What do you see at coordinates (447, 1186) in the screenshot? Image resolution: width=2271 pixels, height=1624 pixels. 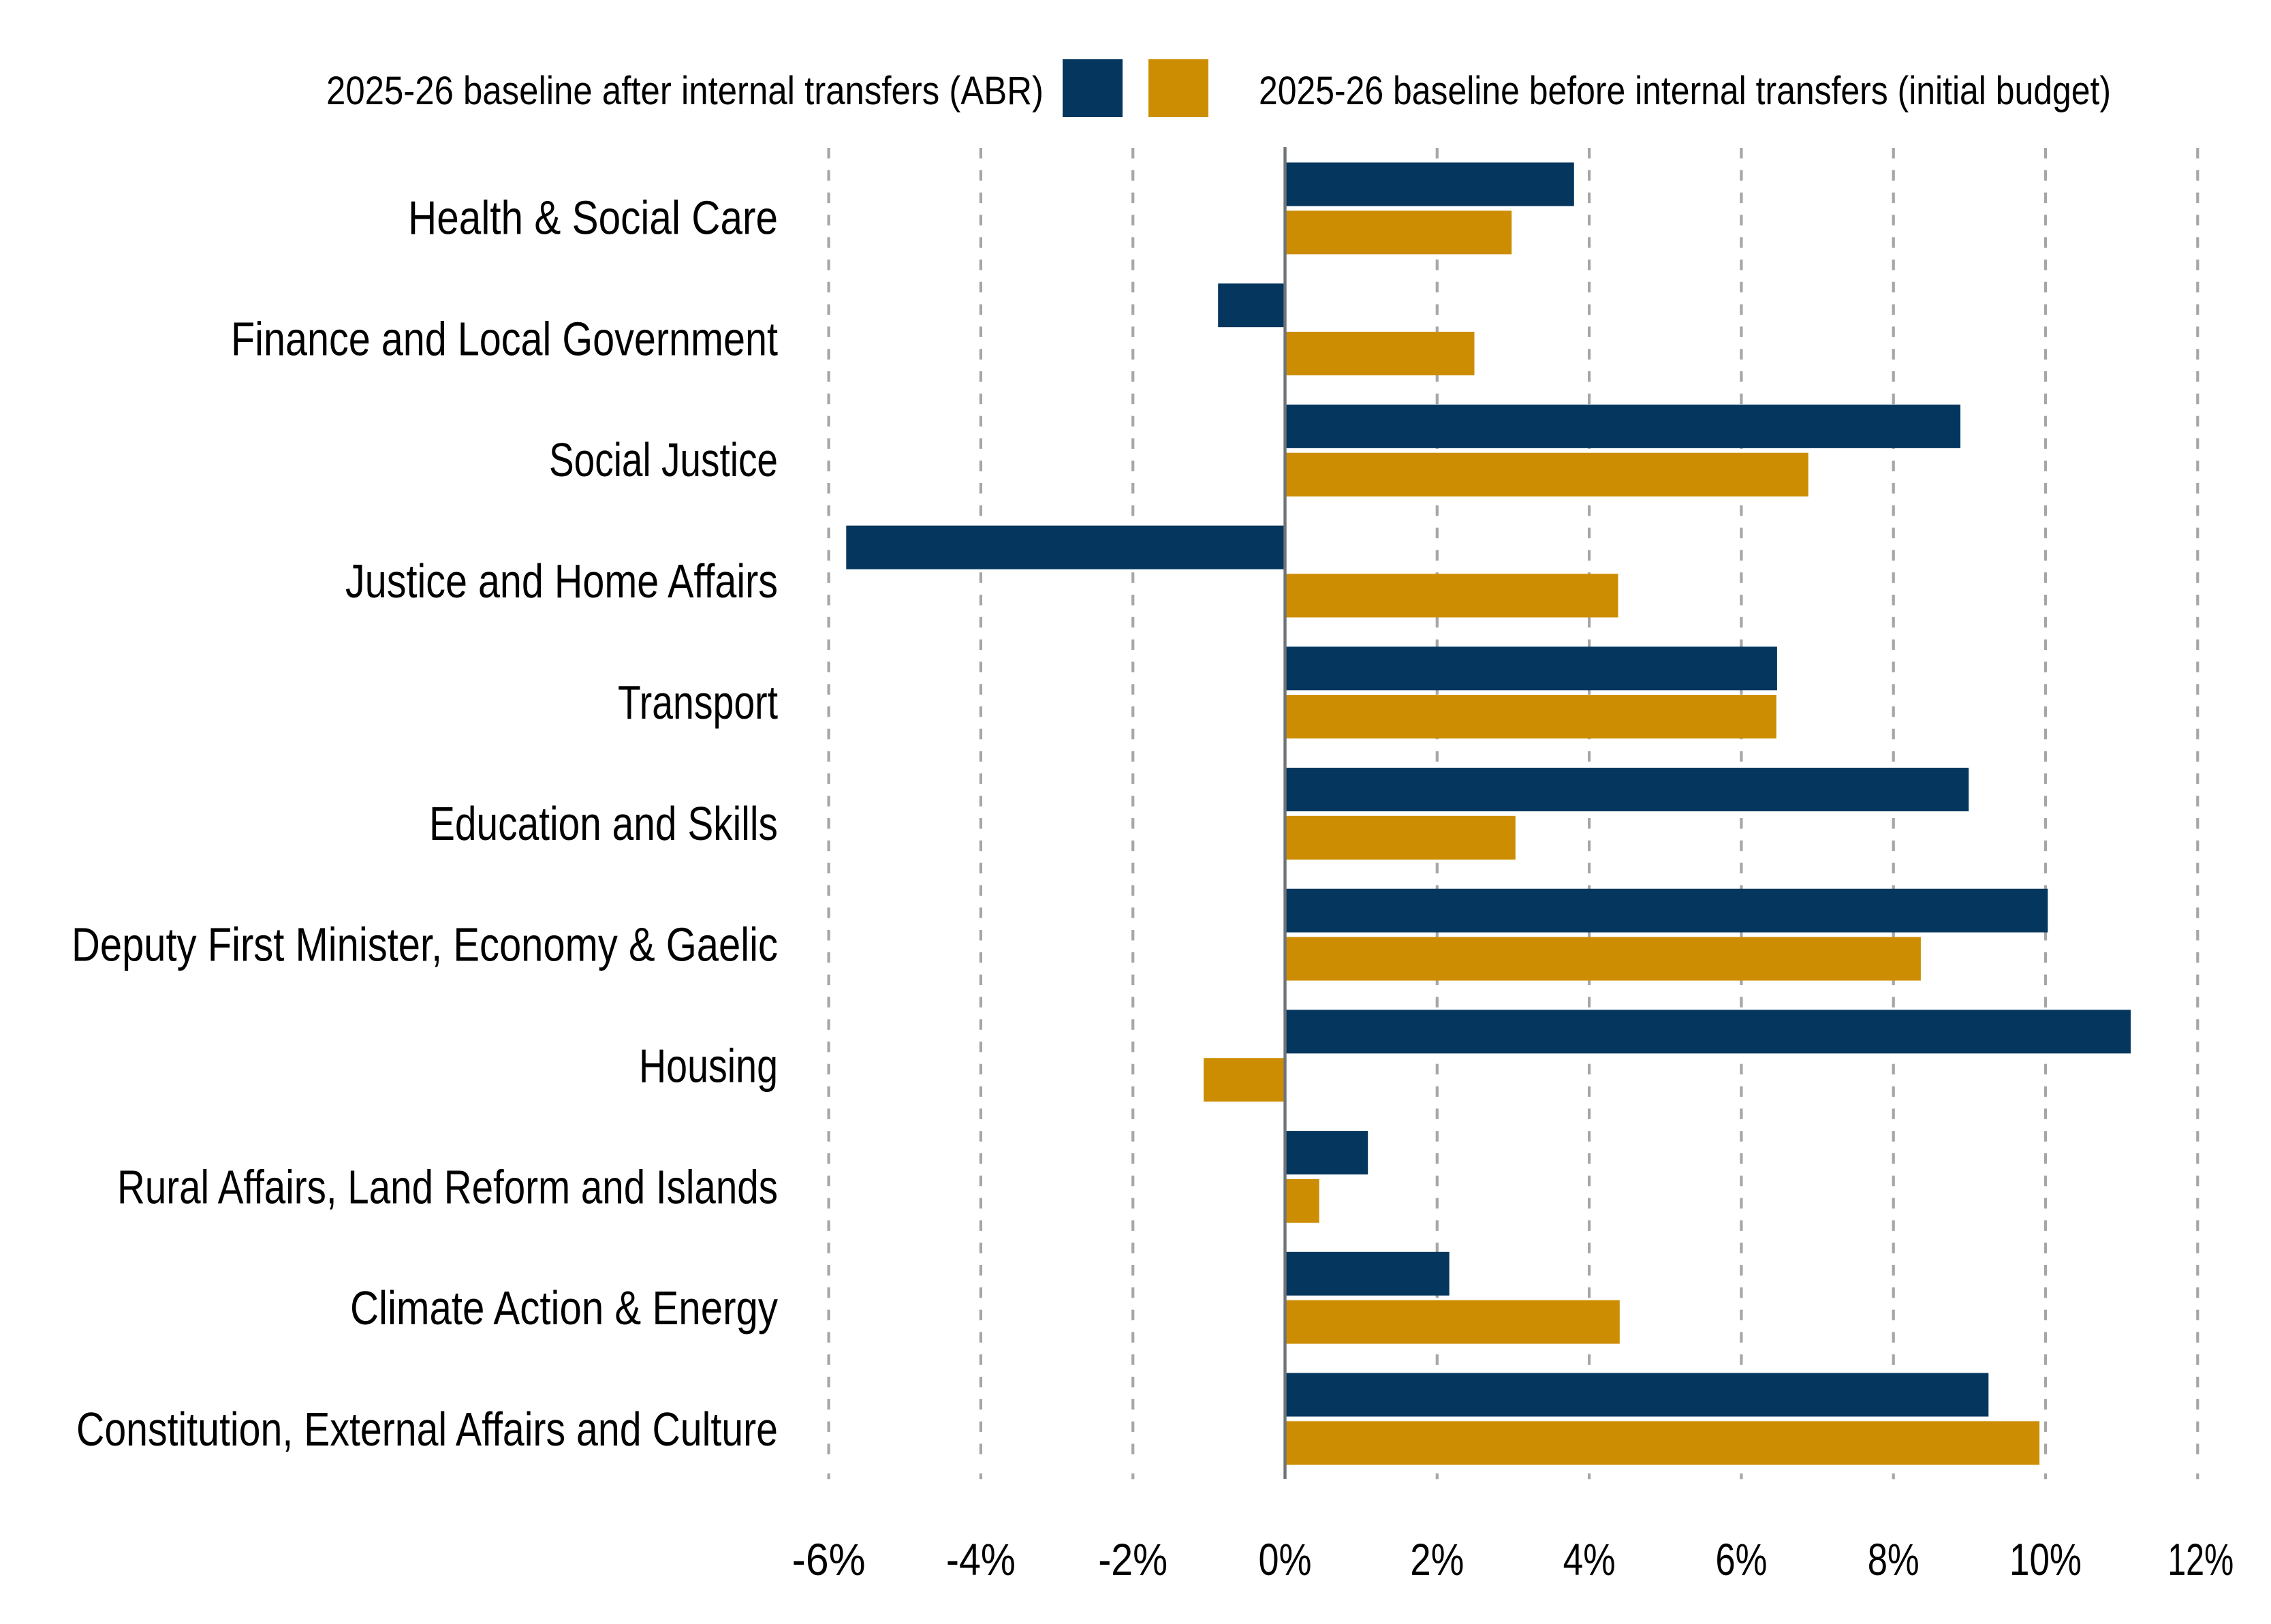 I see `svg-text:Rural Affairs, Land Reform and: Rural Affairs, Land Reform and Islands` at bounding box center [447, 1186].